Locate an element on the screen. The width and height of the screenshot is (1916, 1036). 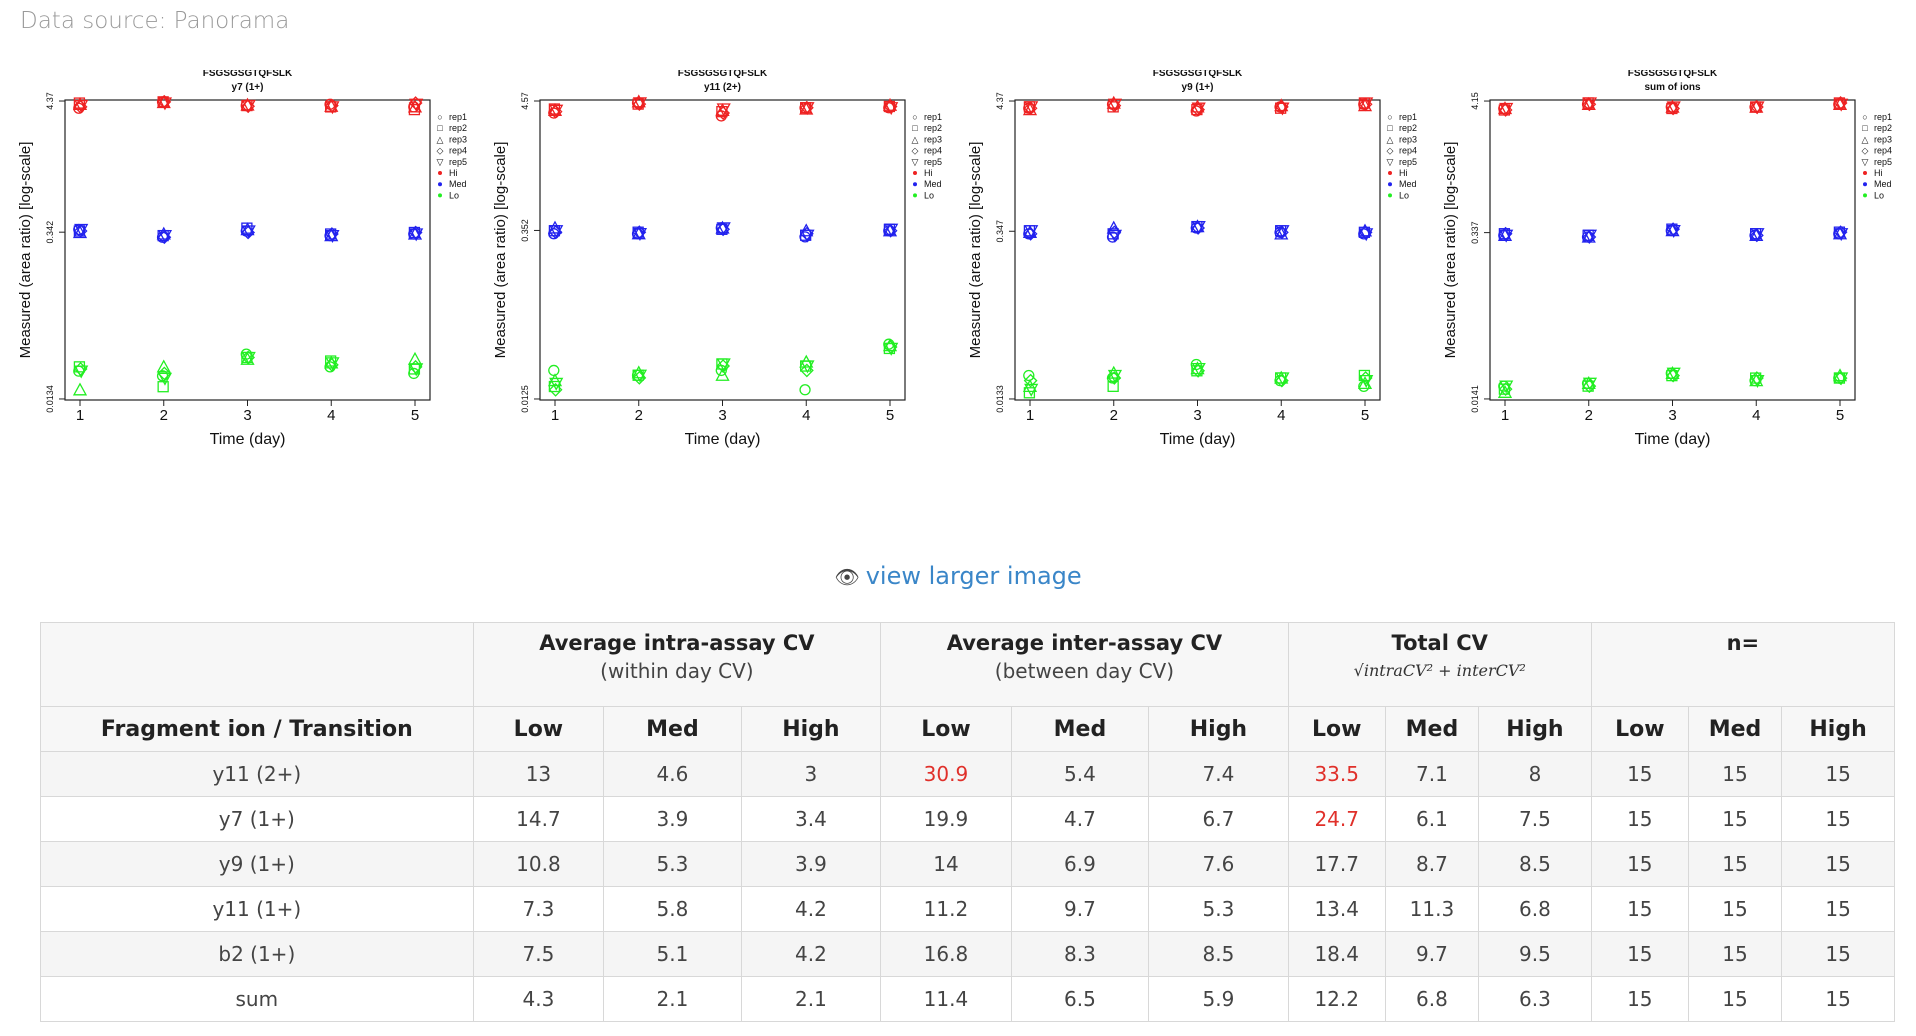
legend-symbol: ○ is located at coordinates (914, 117).